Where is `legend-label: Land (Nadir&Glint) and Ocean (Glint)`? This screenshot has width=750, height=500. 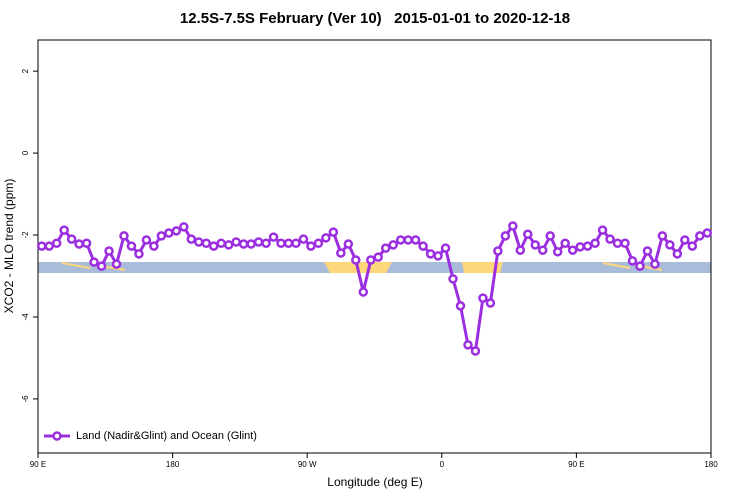
legend-label: Land (Nadir&Glint) and Ocean (Glint) is located at coordinates (166, 436).